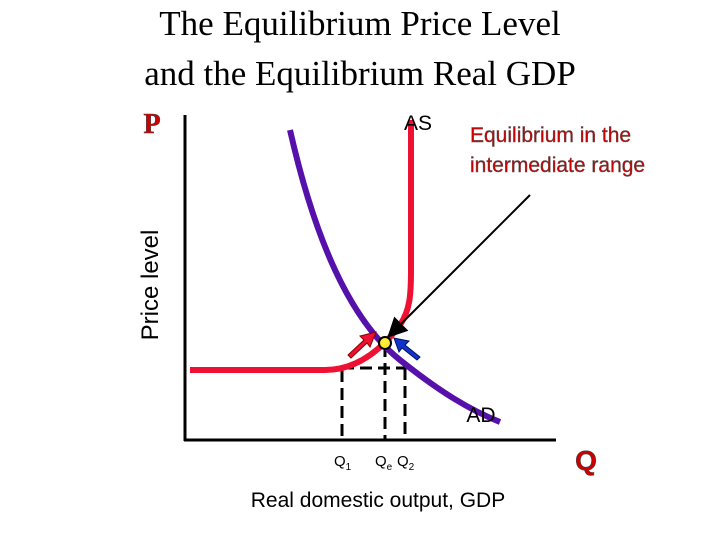 The image size is (720, 540). Describe the element at coordinates (150, 285) in the screenshot. I see `y-title: Price level` at that location.